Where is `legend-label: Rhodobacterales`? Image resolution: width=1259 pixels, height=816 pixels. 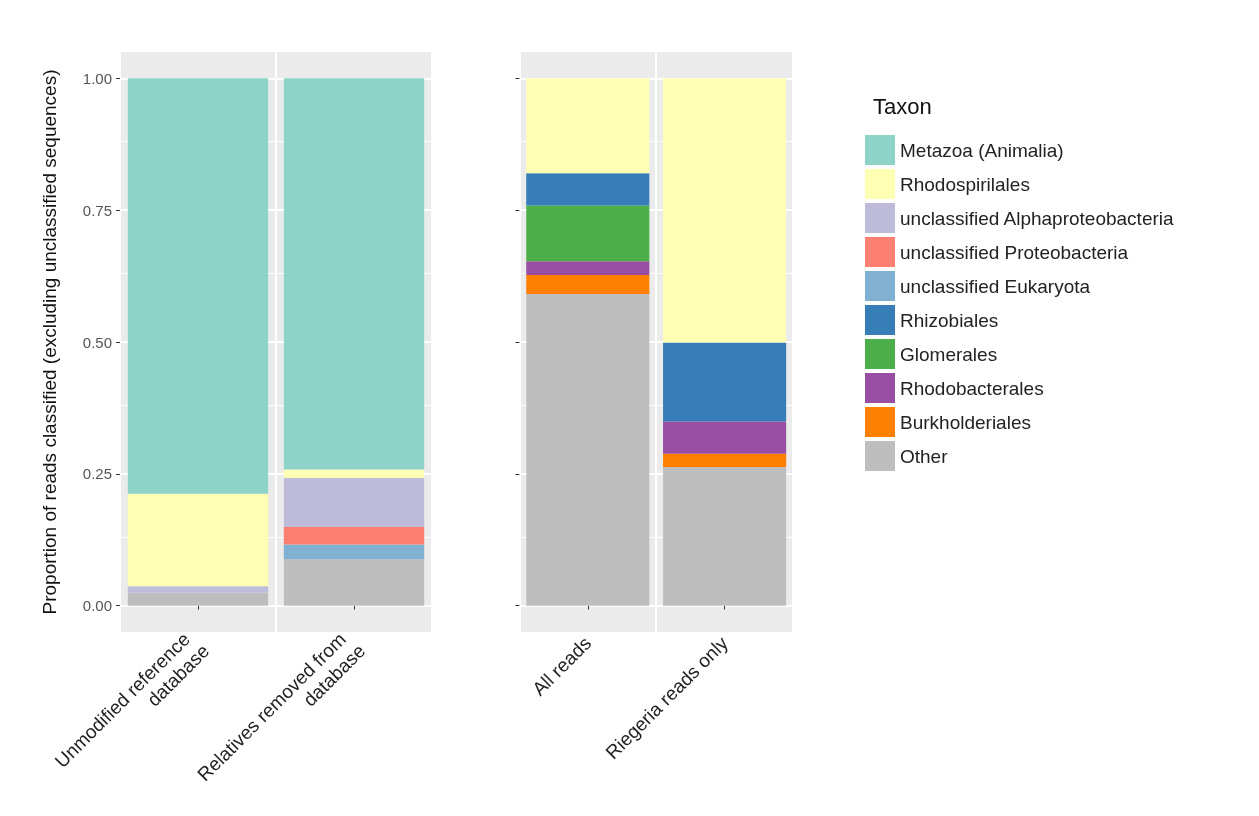
legend-label: Rhodobacterales is located at coordinates (972, 388).